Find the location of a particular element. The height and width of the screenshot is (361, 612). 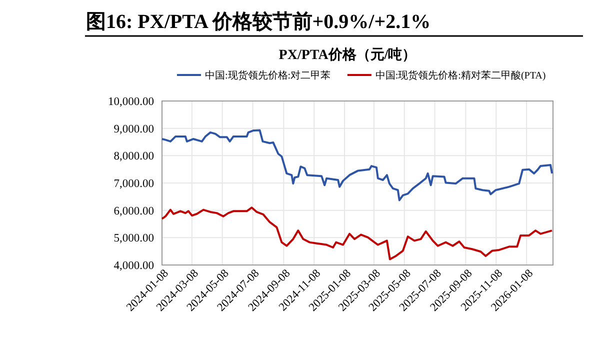

legend-label: 中国:现货领先价格:精对苯二甲酸(PTA) is located at coordinates (460, 76).